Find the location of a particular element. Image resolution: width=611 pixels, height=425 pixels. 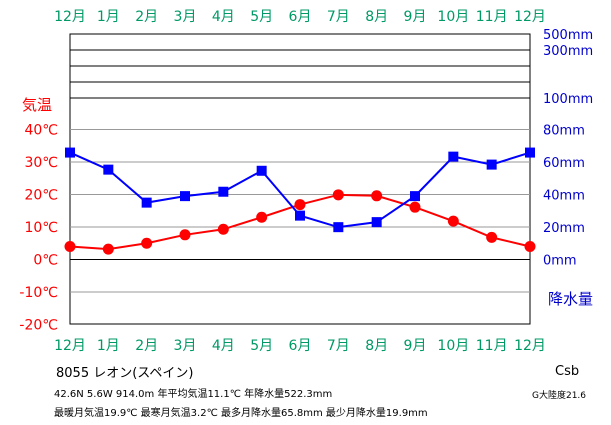

temperature-tick-label: 40℃ is located at coordinates (41, 131).